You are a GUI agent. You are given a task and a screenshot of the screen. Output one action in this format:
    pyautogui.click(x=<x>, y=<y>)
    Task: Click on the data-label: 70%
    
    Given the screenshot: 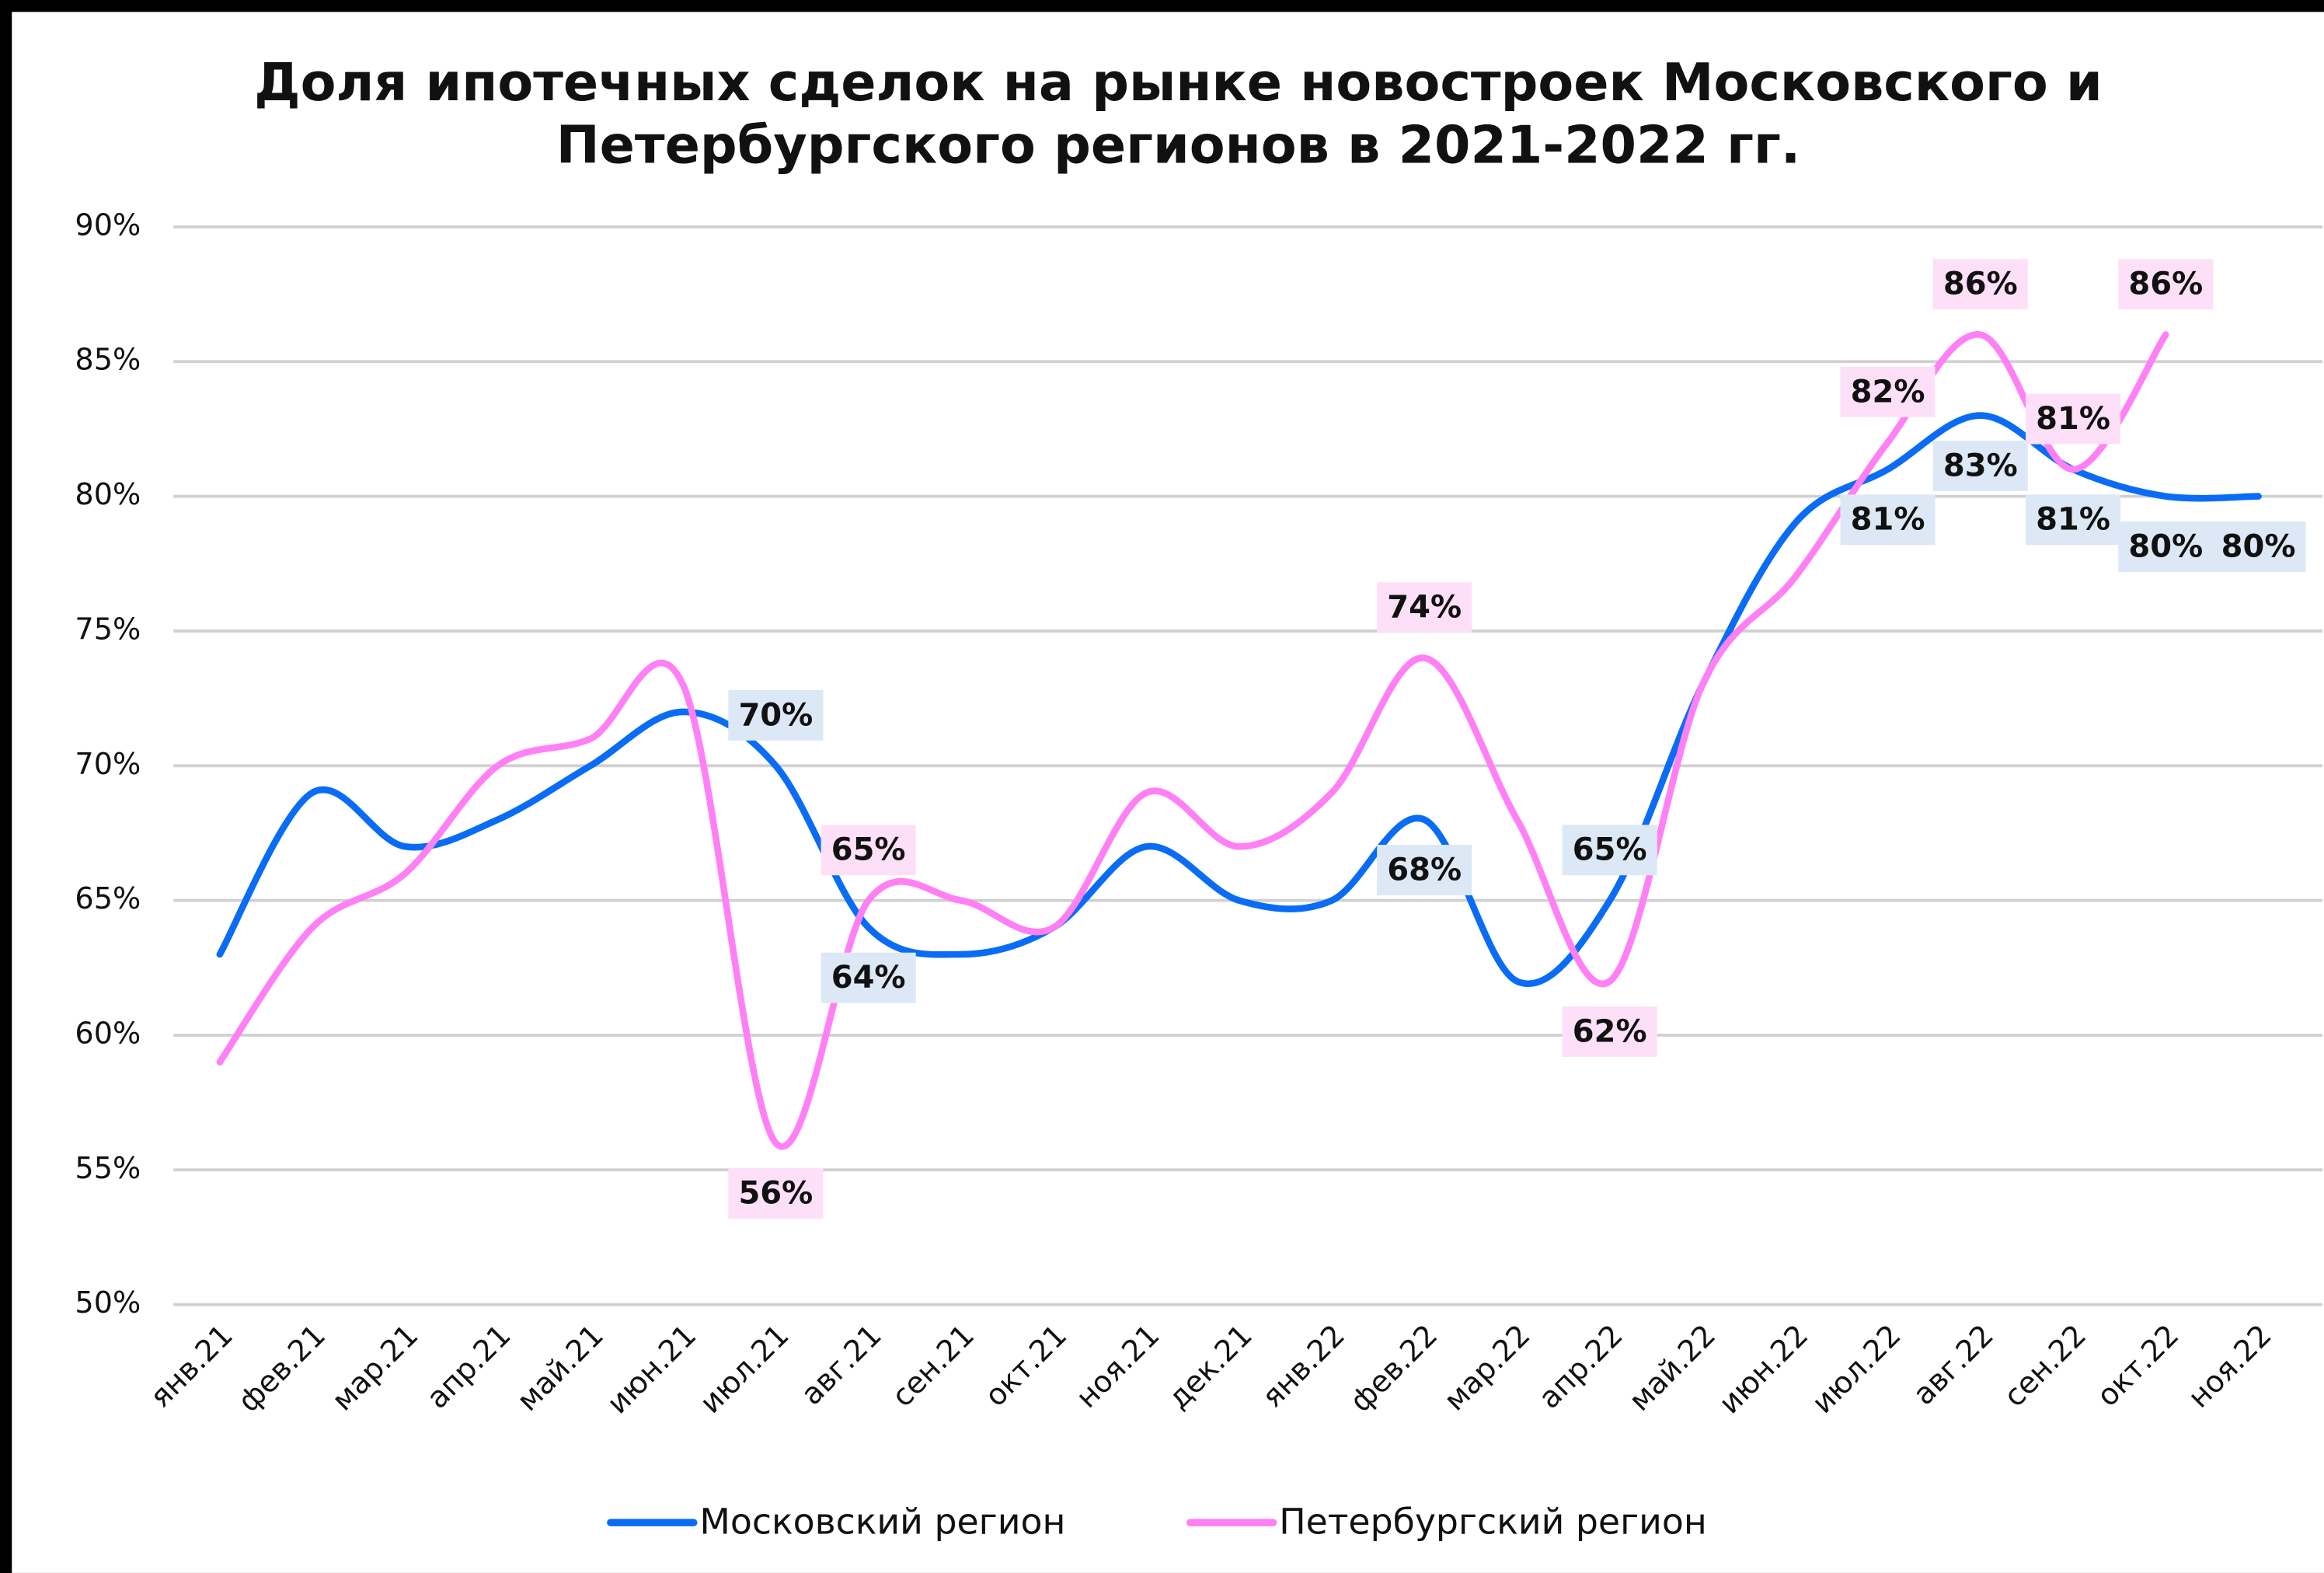 What is the action you would take?
    pyautogui.click(x=776, y=715)
    